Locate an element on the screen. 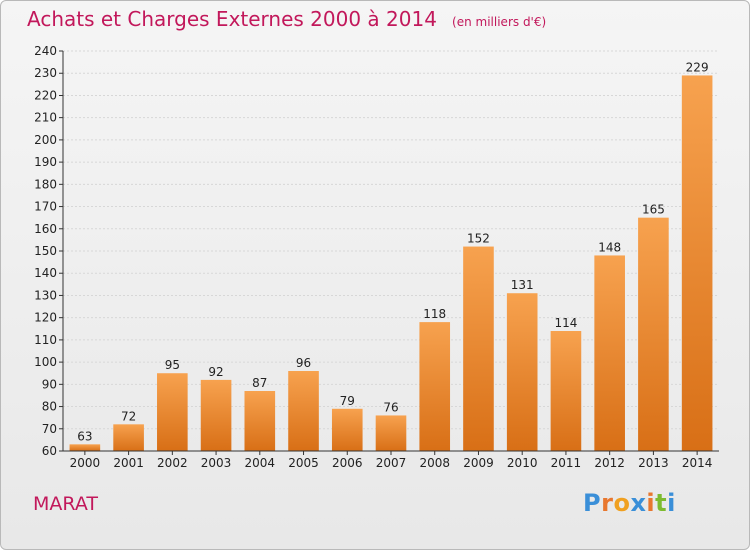 This screenshot has height=550, width=750. logo-letter: x is located at coordinates (638, 503).